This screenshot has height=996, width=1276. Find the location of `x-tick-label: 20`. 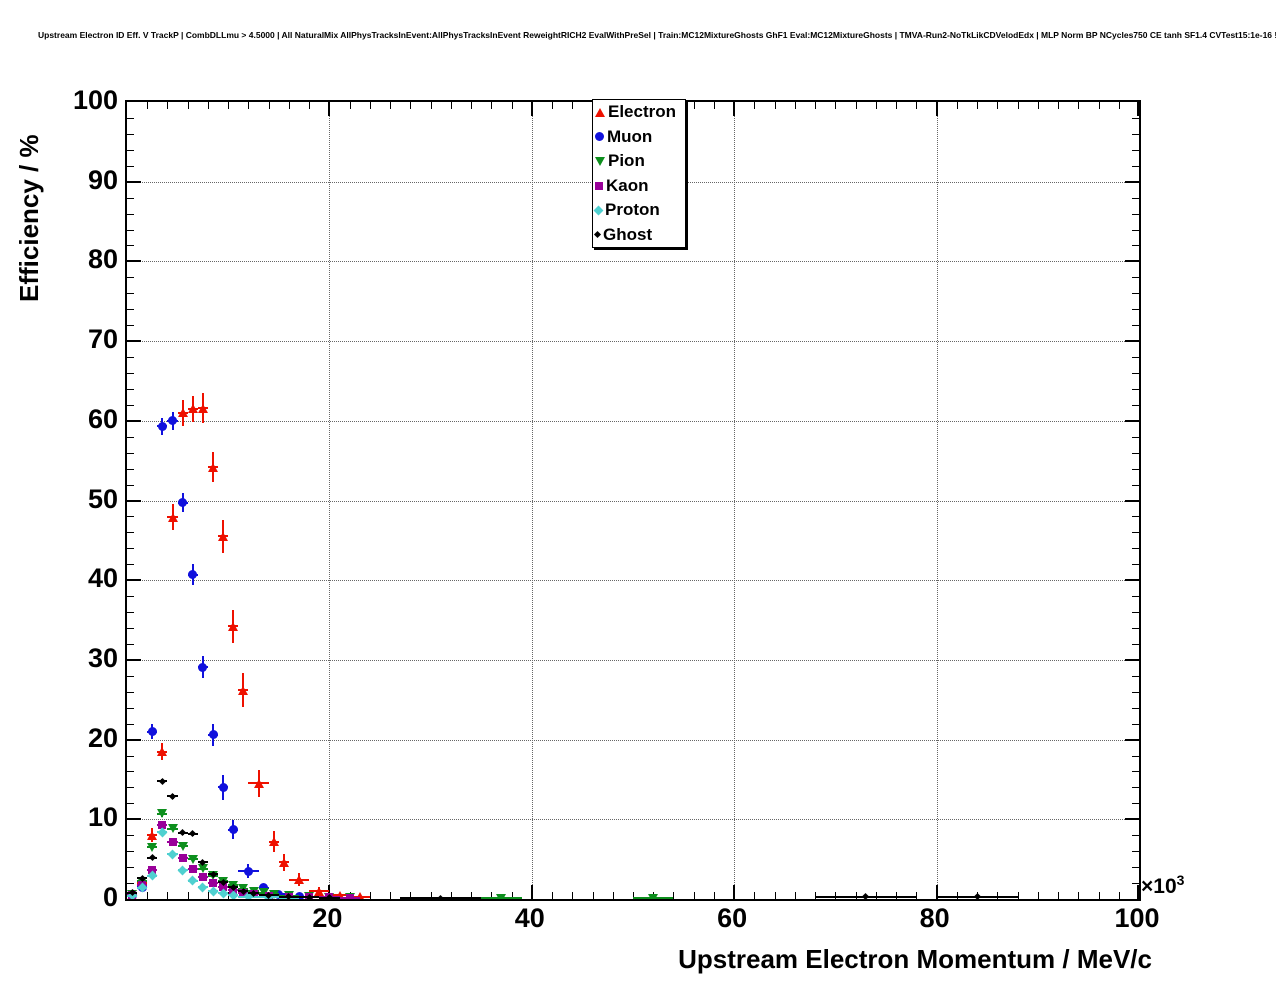

x-tick-label: 20 is located at coordinates (327, 918).